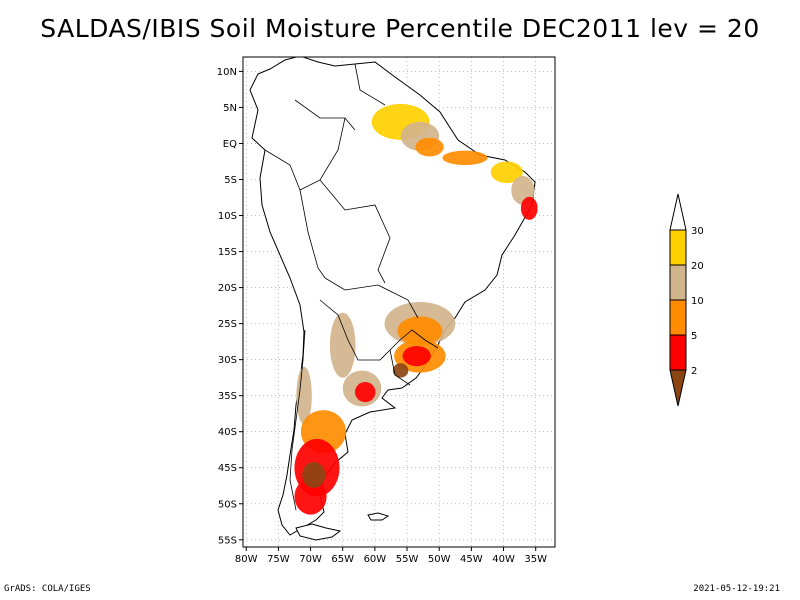 The image size is (800, 600). What do you see at coordinates (342, 559) in the screenshot?
I see `lon-tick-label: 65W` at bounding box center [342, 559].